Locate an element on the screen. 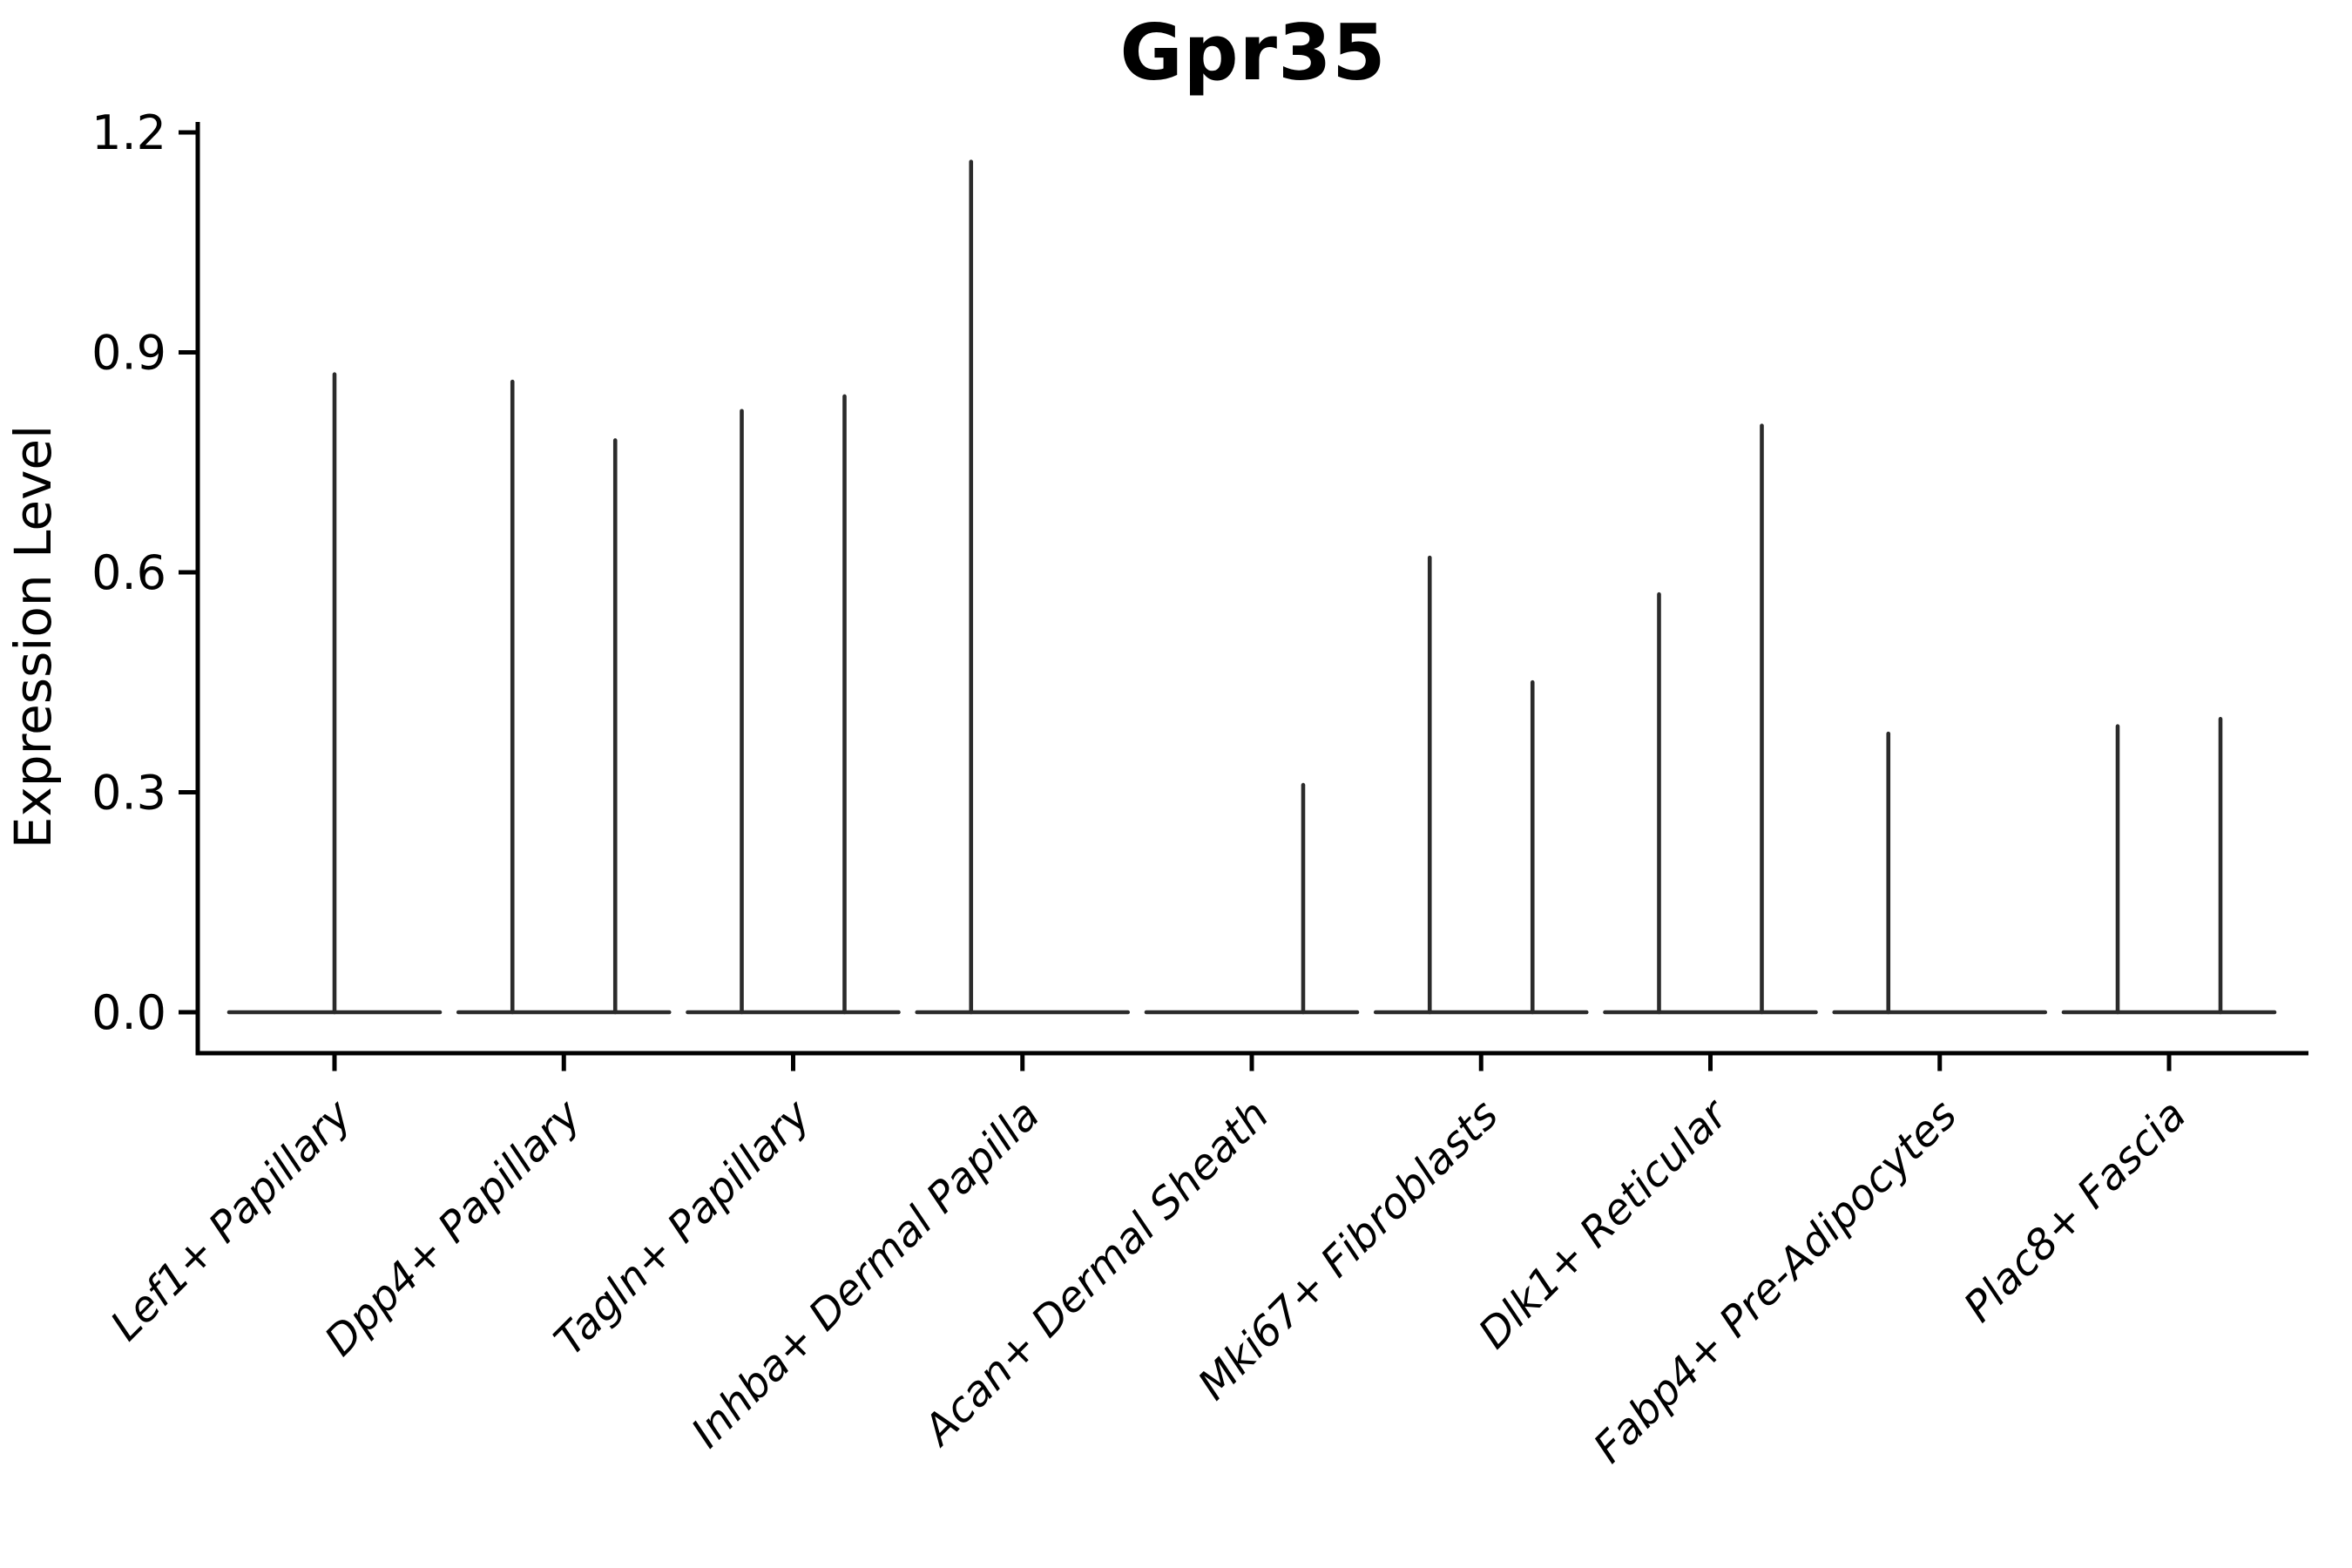 The width and height of the screenshot is (2352, 1568). y-tick-label: 0.3 is located at coordinates (129, 792).